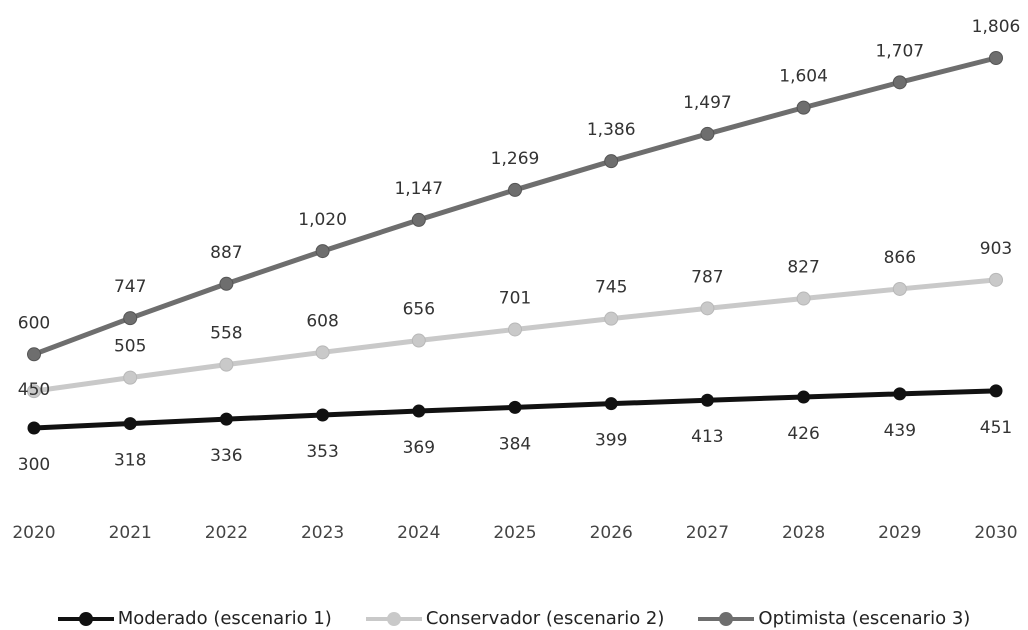 The width and height of the screenshot is (1028, 630). I want to click on data-label-s2-0: 600, so click(34, 323).